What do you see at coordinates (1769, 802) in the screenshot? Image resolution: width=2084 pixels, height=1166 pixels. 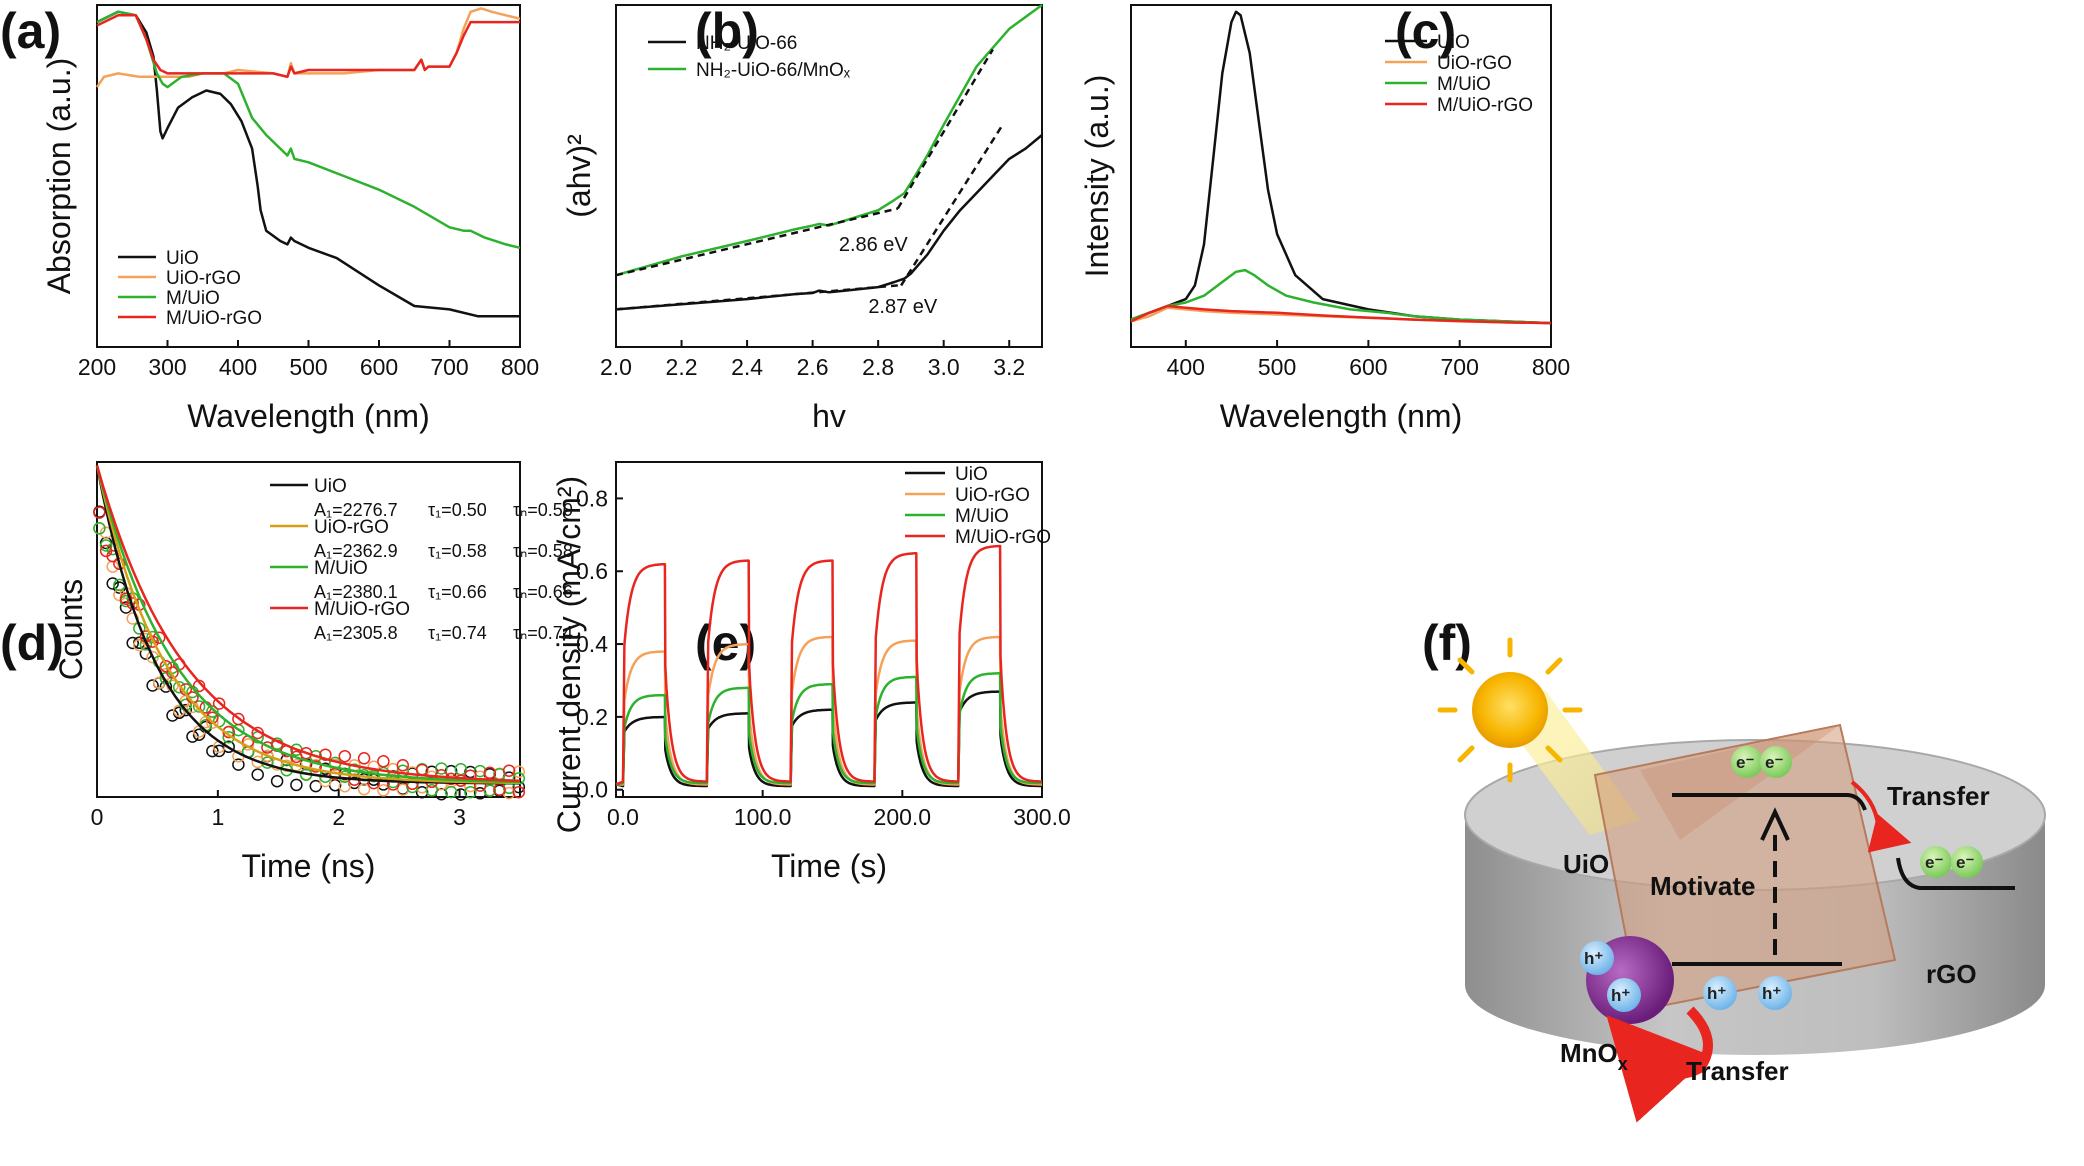 I see `conduction-band-uio` at bounding box center [1769, 802].